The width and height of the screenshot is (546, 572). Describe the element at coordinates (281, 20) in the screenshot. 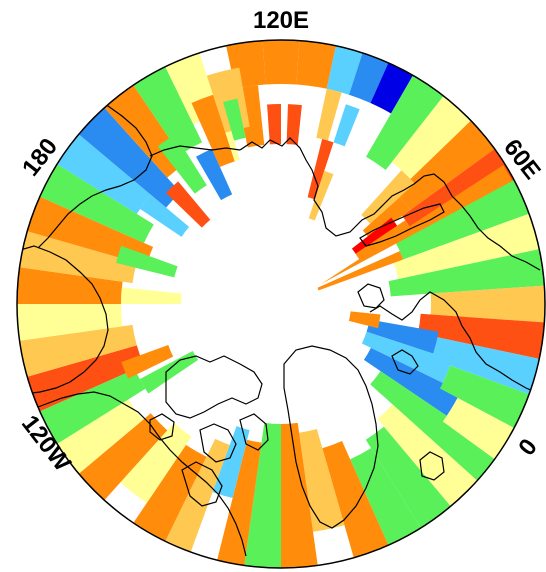

I see `label-120e: 120E` at that location.